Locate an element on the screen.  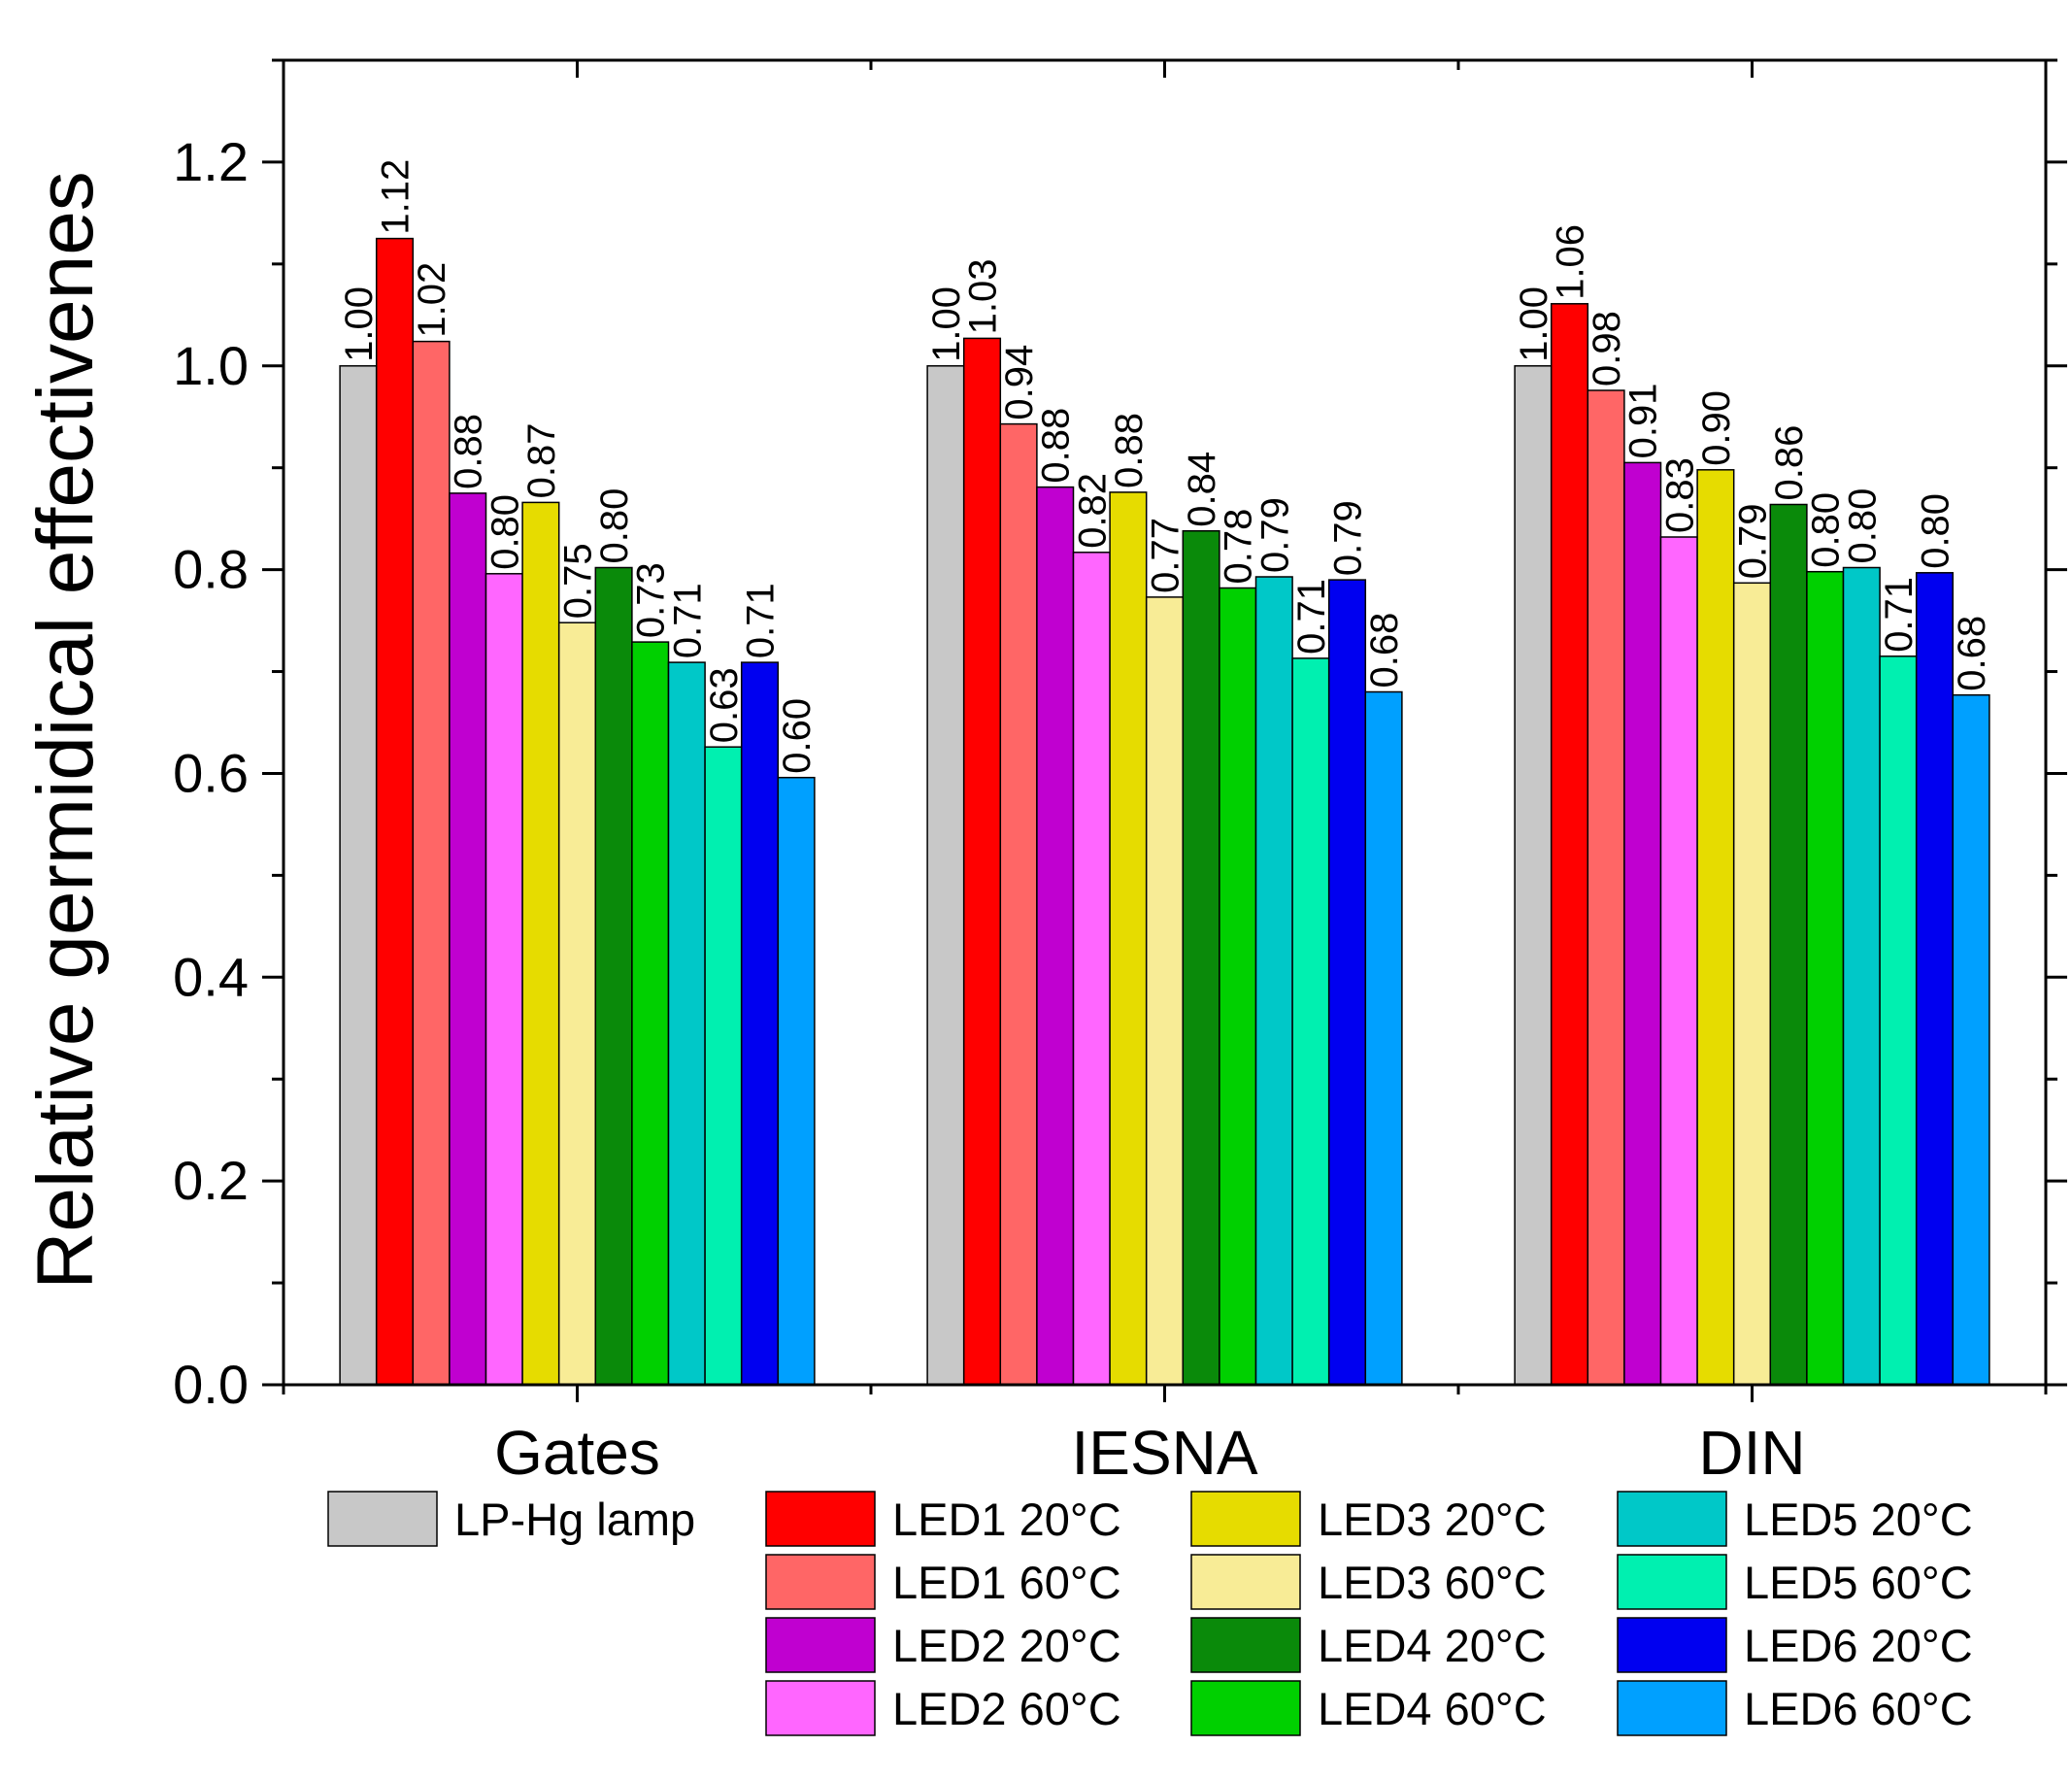
data-label: 0.91 is located at coordinates (1643, 422).